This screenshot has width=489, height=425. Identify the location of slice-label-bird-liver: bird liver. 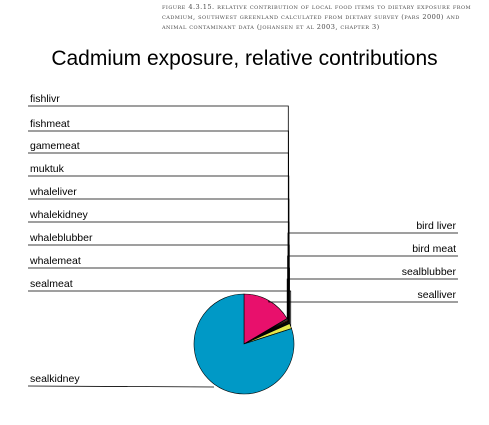
(436, 226).